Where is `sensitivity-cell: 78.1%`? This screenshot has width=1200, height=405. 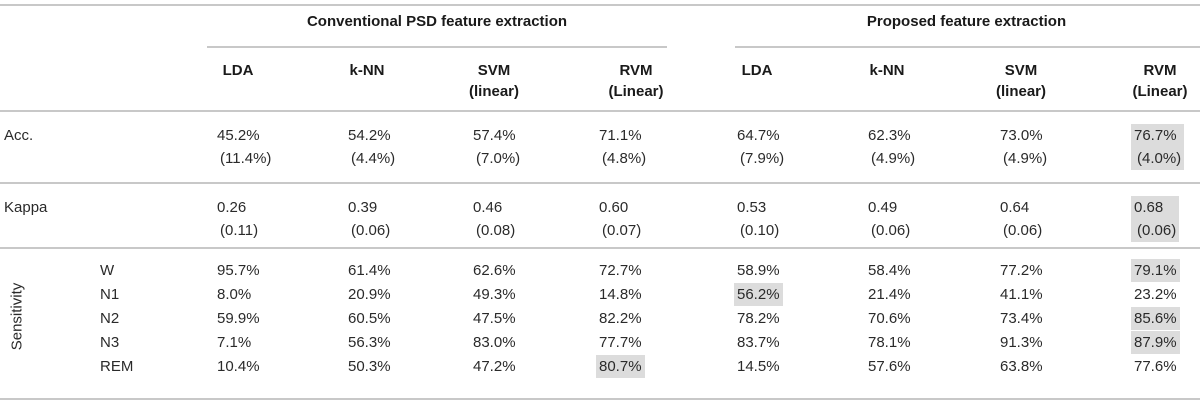
sensitivity-cell: 78.1% is located at coordinates (889, 342).